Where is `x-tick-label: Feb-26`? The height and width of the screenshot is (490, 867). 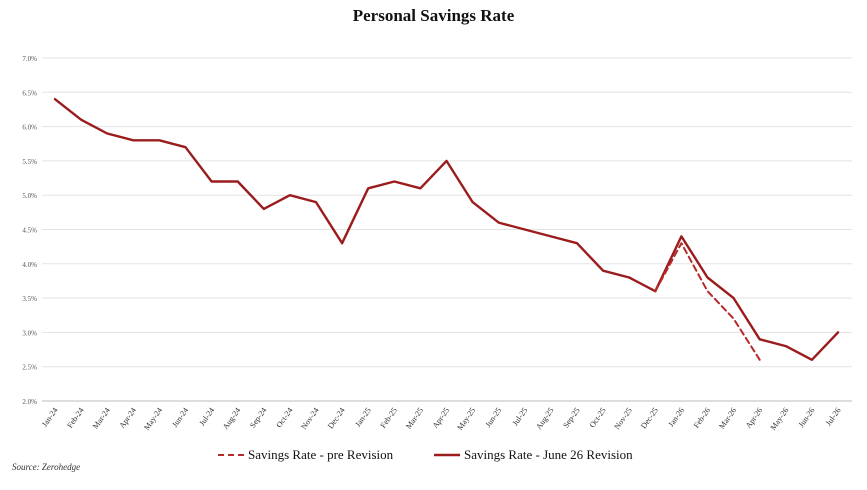 x-tick-label: Feb-26 is located at coordinates (702, 418).